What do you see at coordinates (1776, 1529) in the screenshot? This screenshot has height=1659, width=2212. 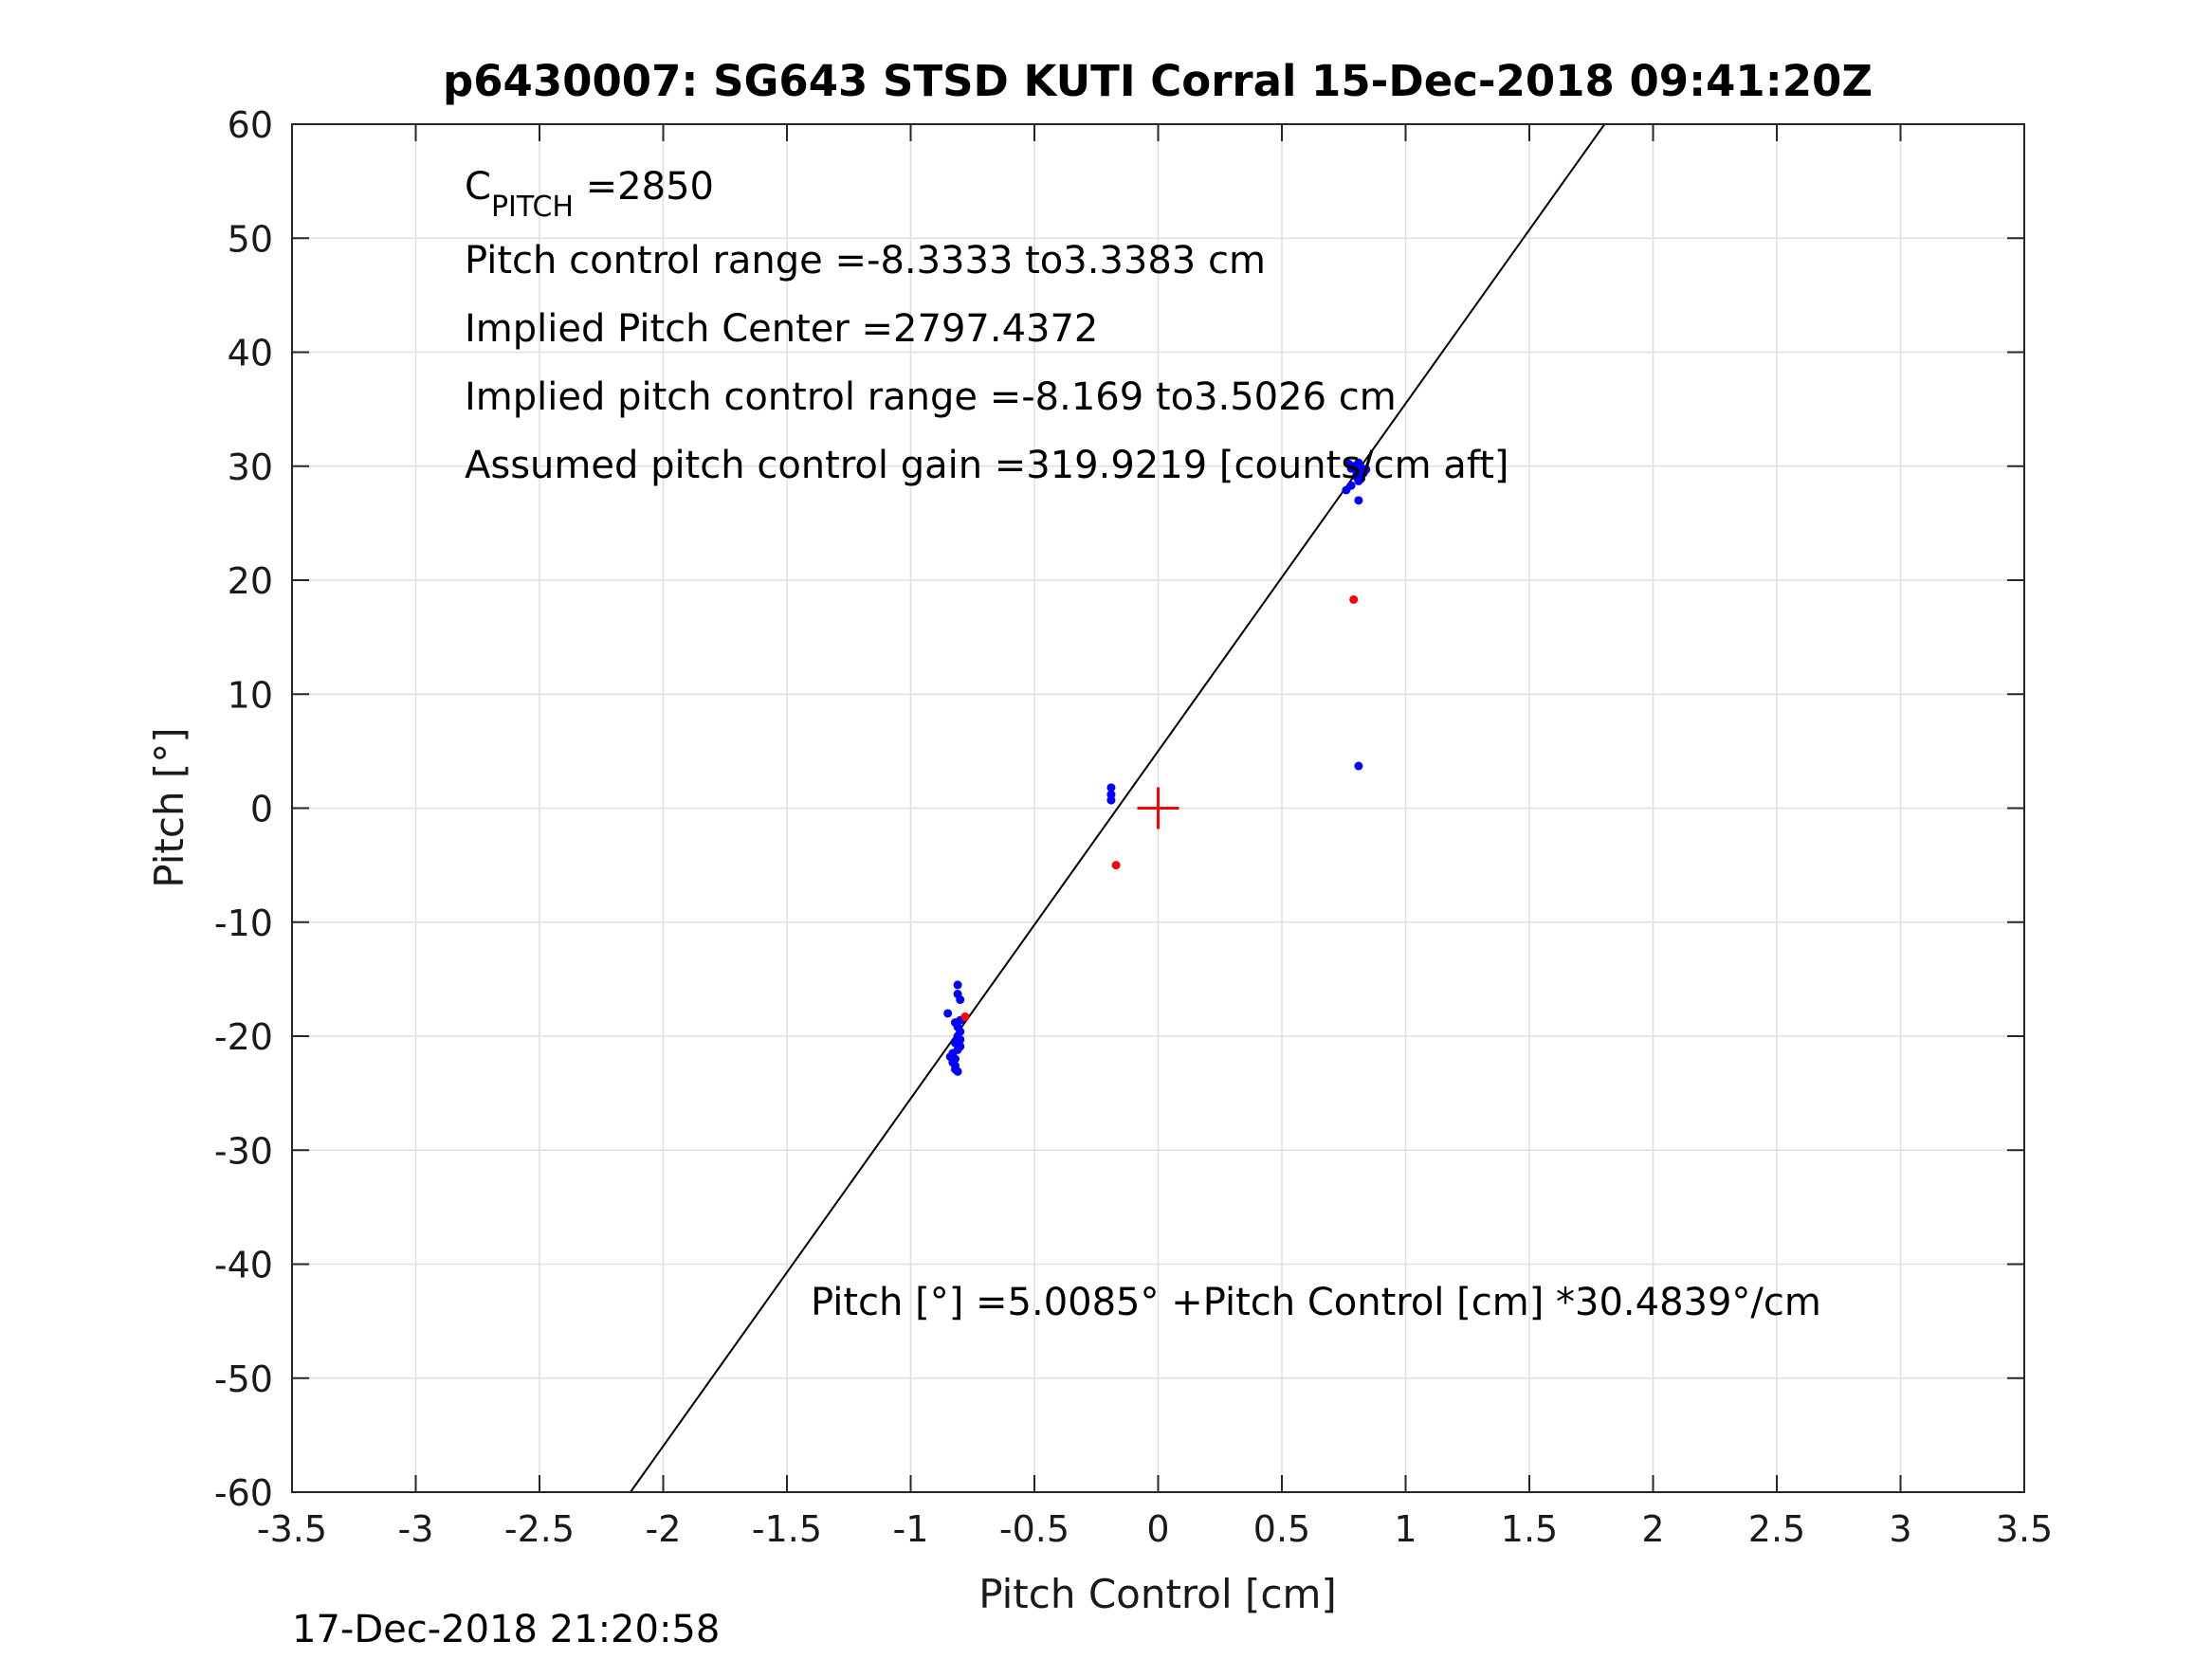 I see `x-tick-label: 2.5` at bounding box center [1776, 1529].